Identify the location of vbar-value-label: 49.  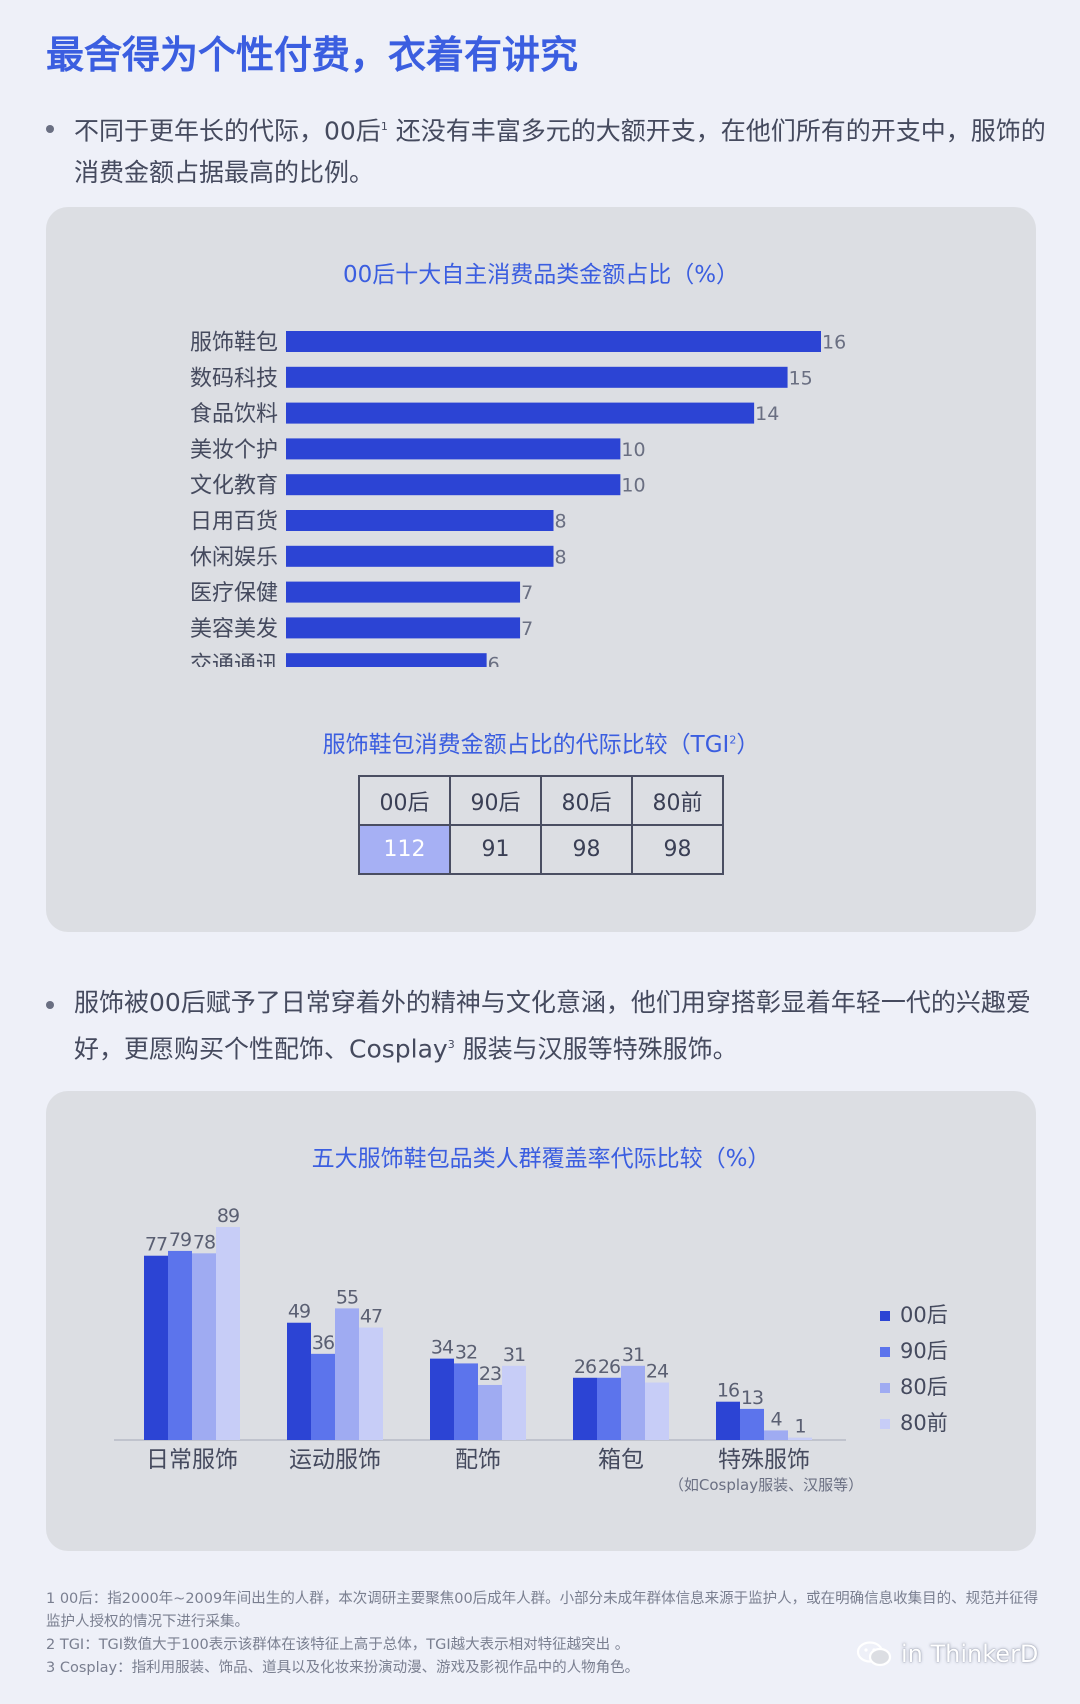
(299, 1312).